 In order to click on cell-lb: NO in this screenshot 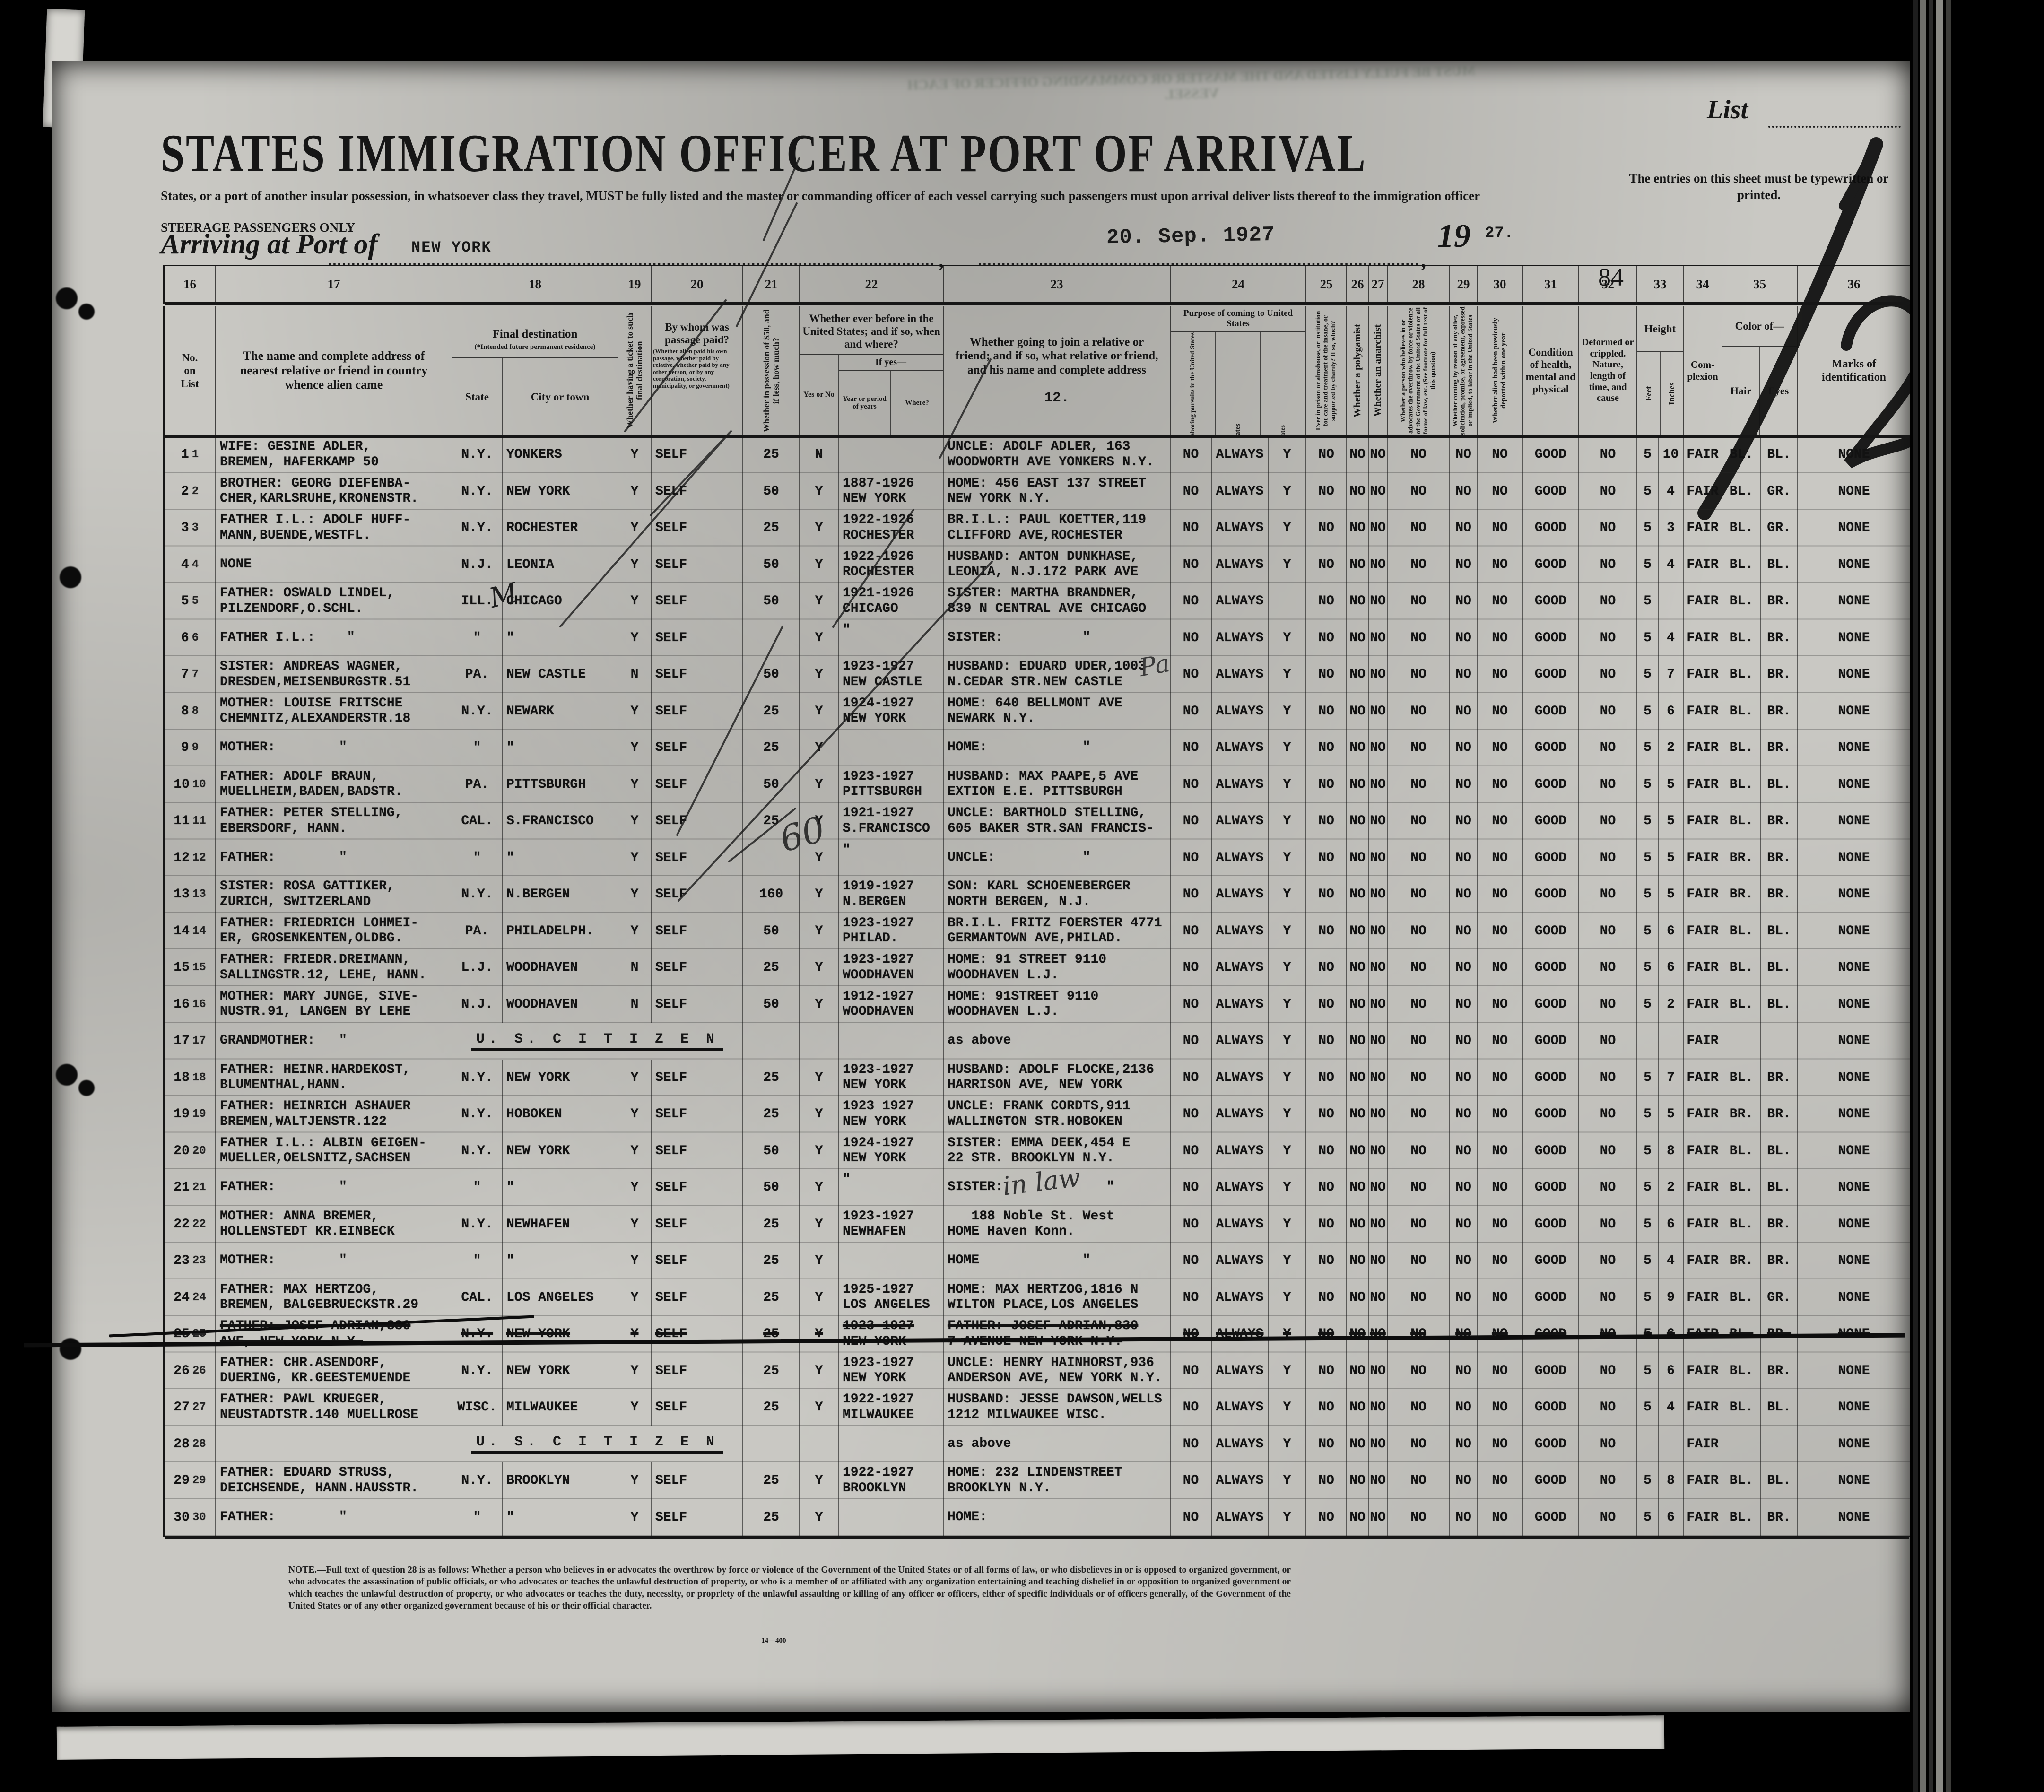, I will do `click(1463, 1334)`.